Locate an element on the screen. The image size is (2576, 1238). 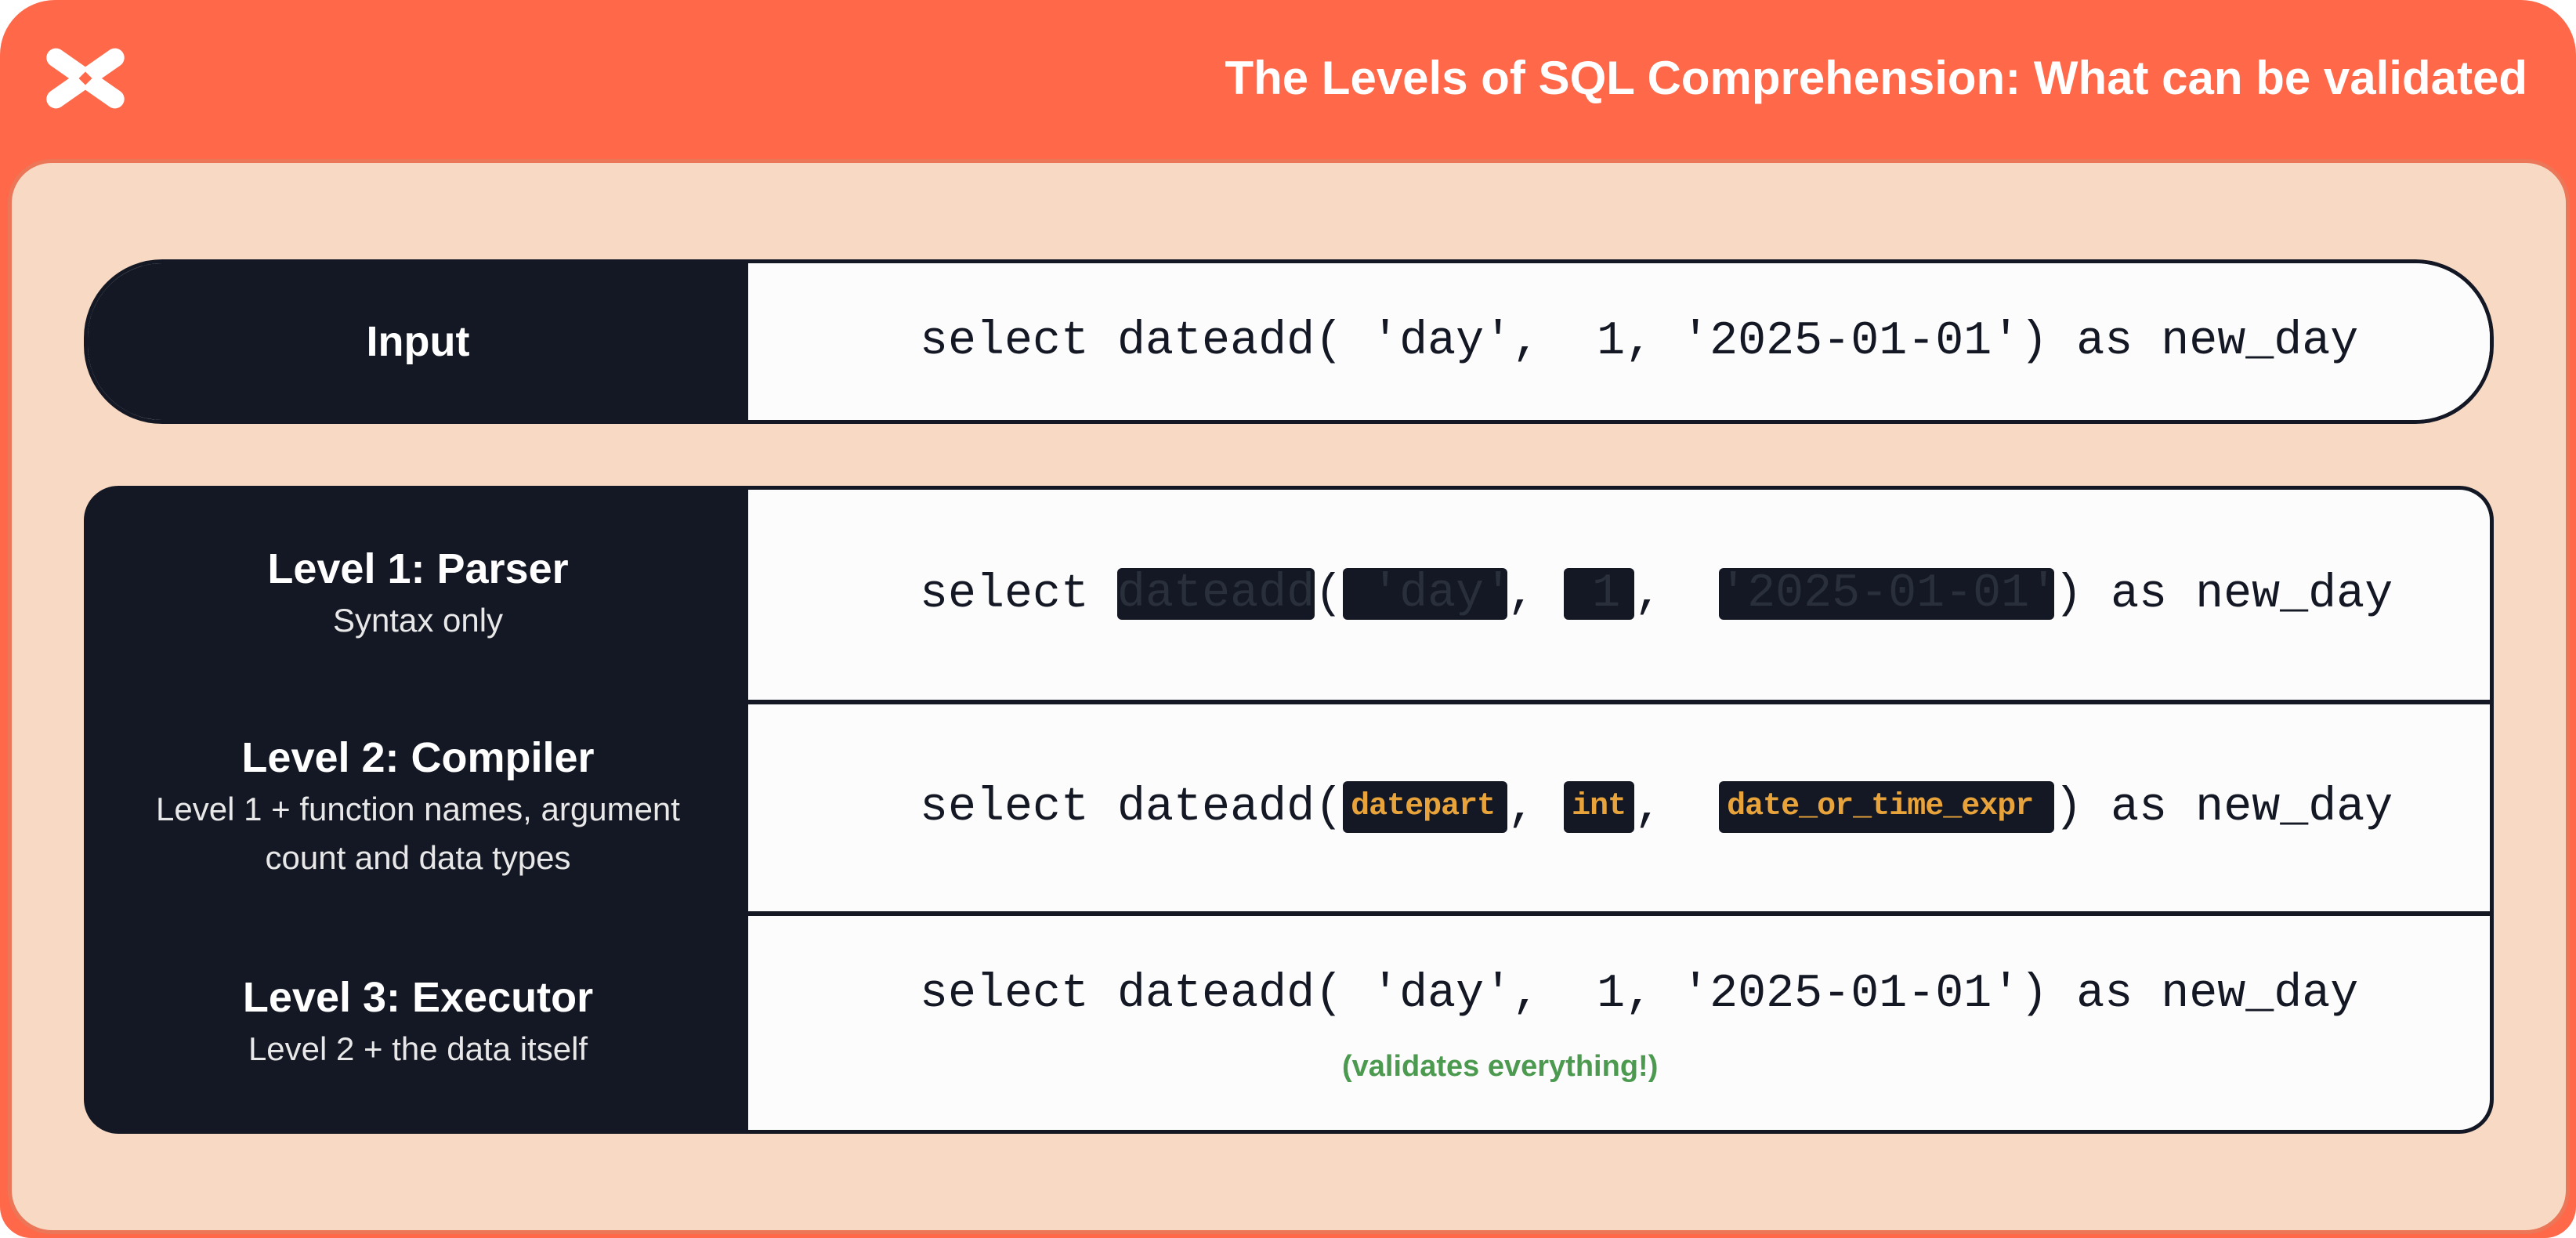
code-text: select dateadd( is located at coordinates (1132, 808).